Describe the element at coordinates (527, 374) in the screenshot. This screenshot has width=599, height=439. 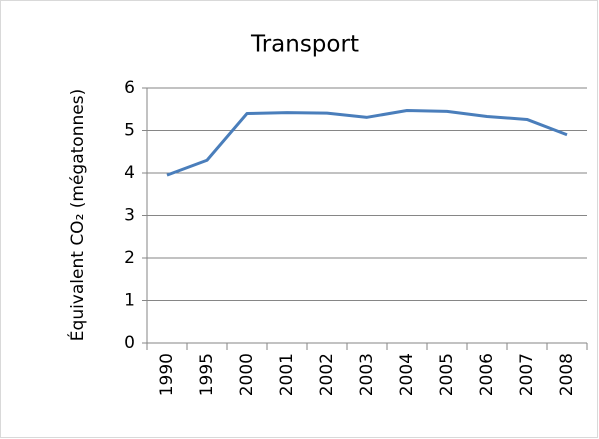
I see `x-tick-label: 2007` at that location.